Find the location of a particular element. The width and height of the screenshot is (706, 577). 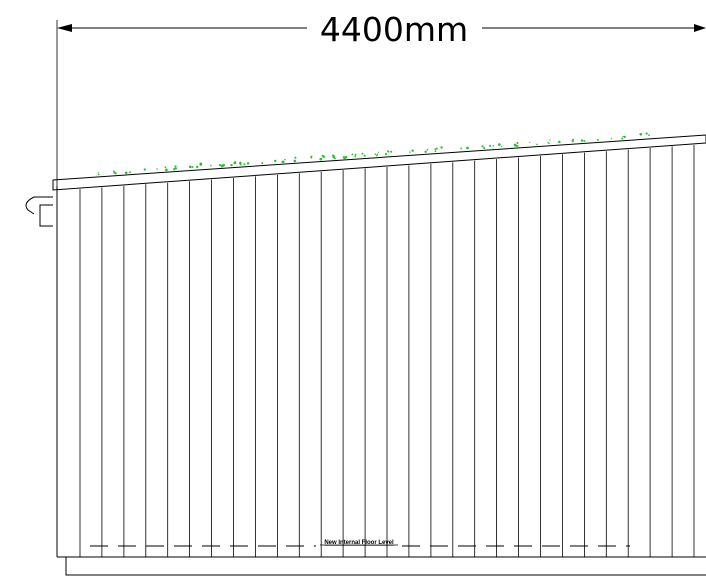

downpipe-bracket is located at coordinates (46, 215).